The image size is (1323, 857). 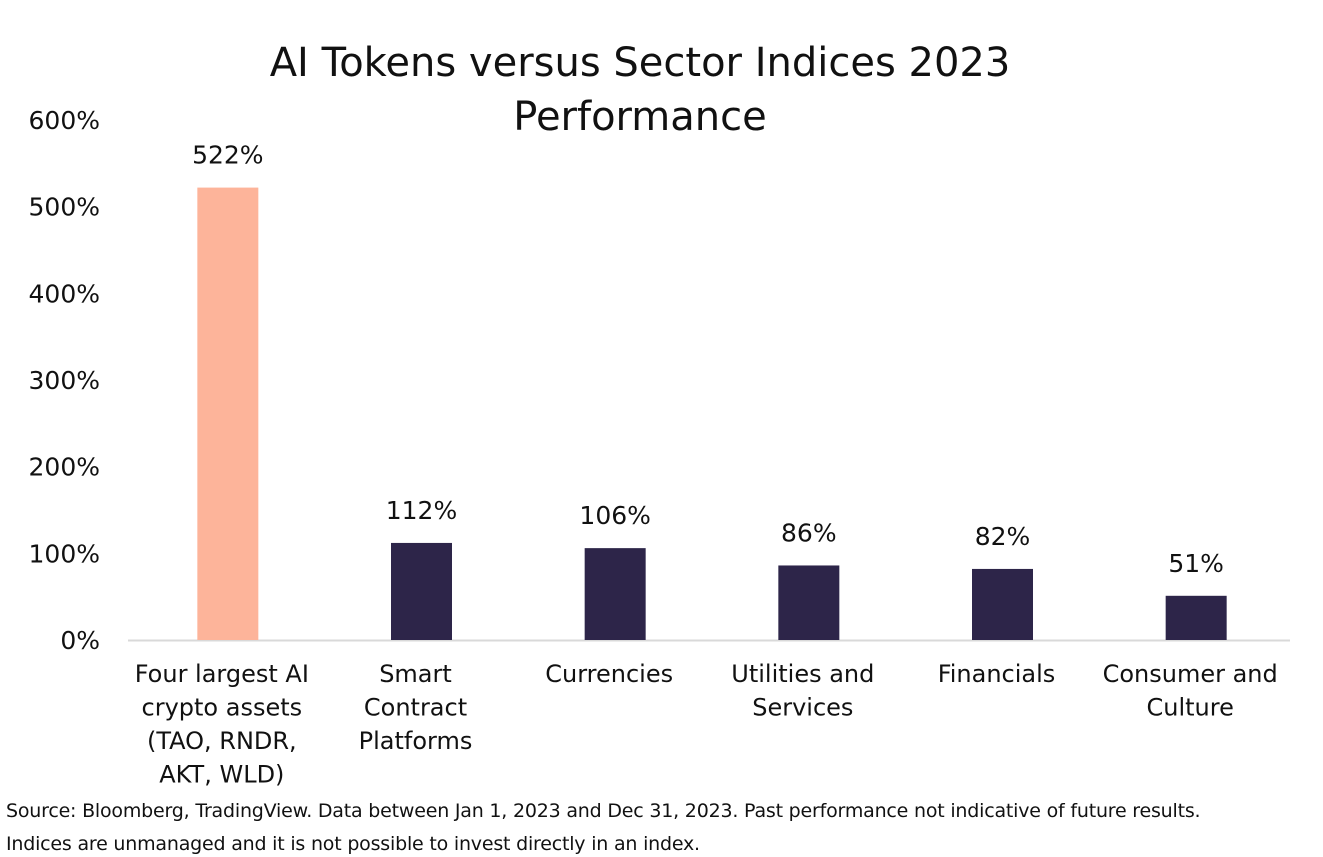 I want to click on bar-value-label: 51%, so click(x=1196, y=563).